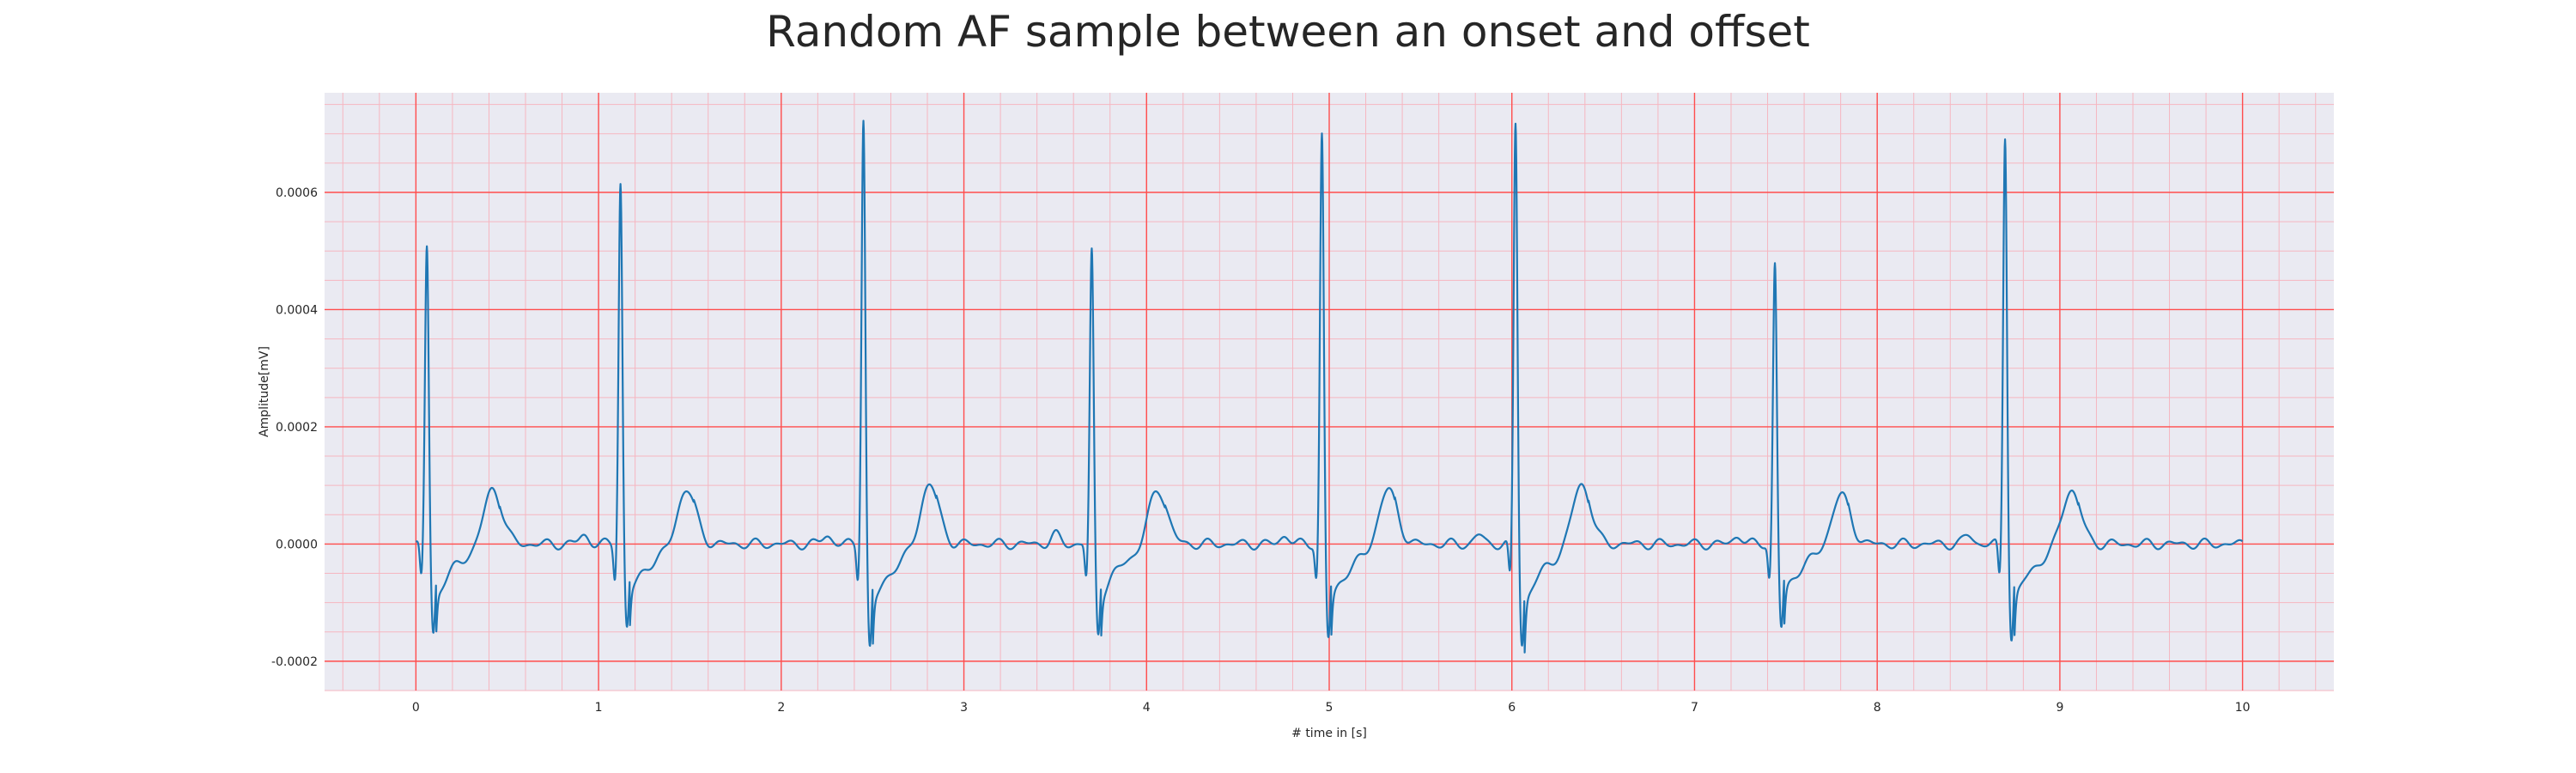 The width and height of the screenshot is (2576, 773). I want to click on x-tick-label: 7, so click(1694, 708).